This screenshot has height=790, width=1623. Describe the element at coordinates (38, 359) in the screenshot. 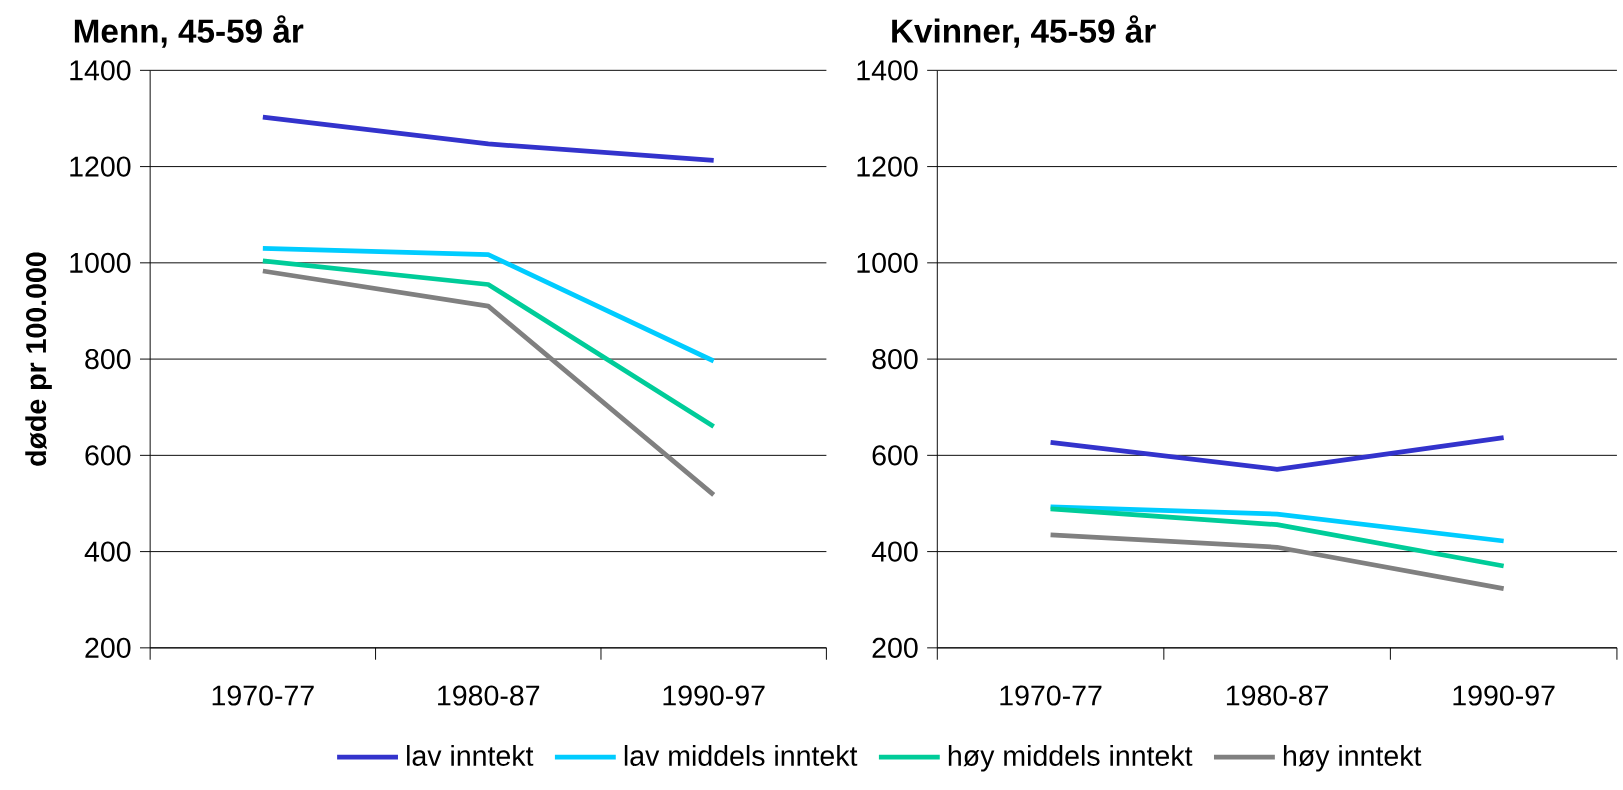

I see `y-axis-title: døde pr 100.000` at that location.